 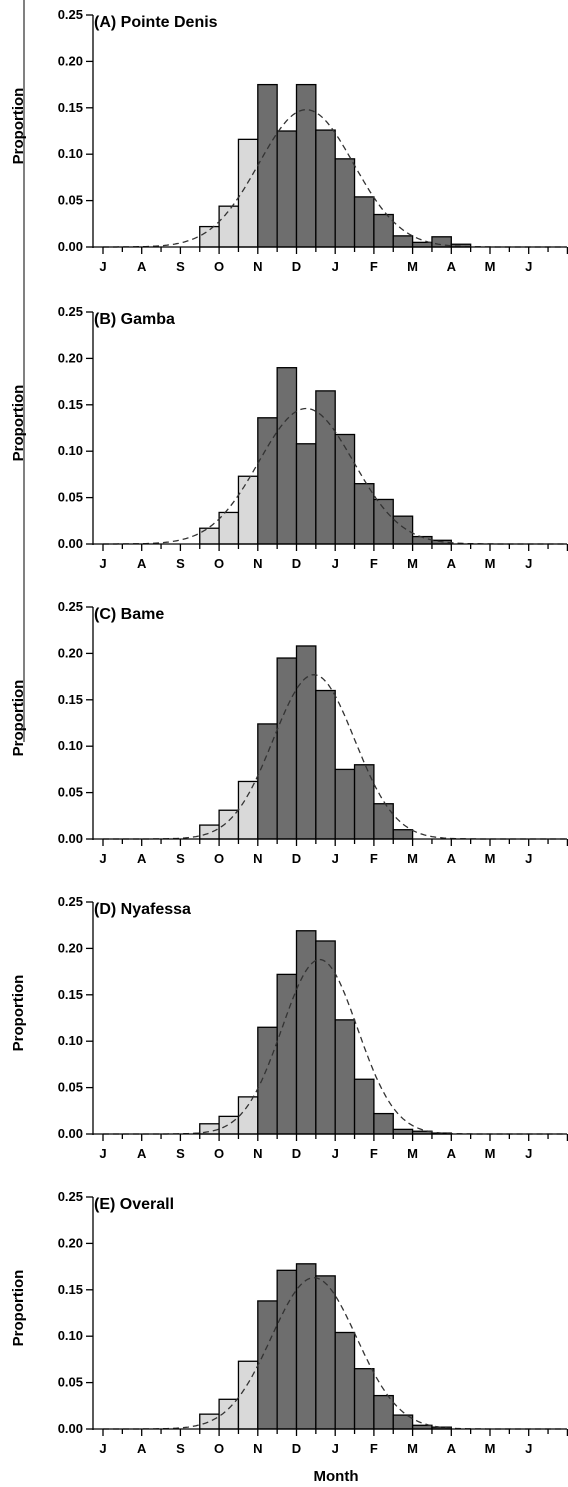 I want to click on panel-title: (D) Nyafessa, so click(x=142, y=909).